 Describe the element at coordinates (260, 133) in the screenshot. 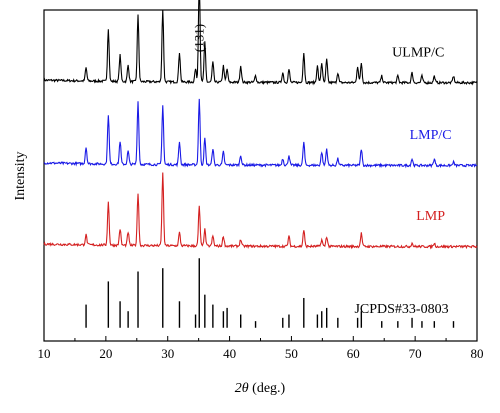

I see `series-line` at that location.